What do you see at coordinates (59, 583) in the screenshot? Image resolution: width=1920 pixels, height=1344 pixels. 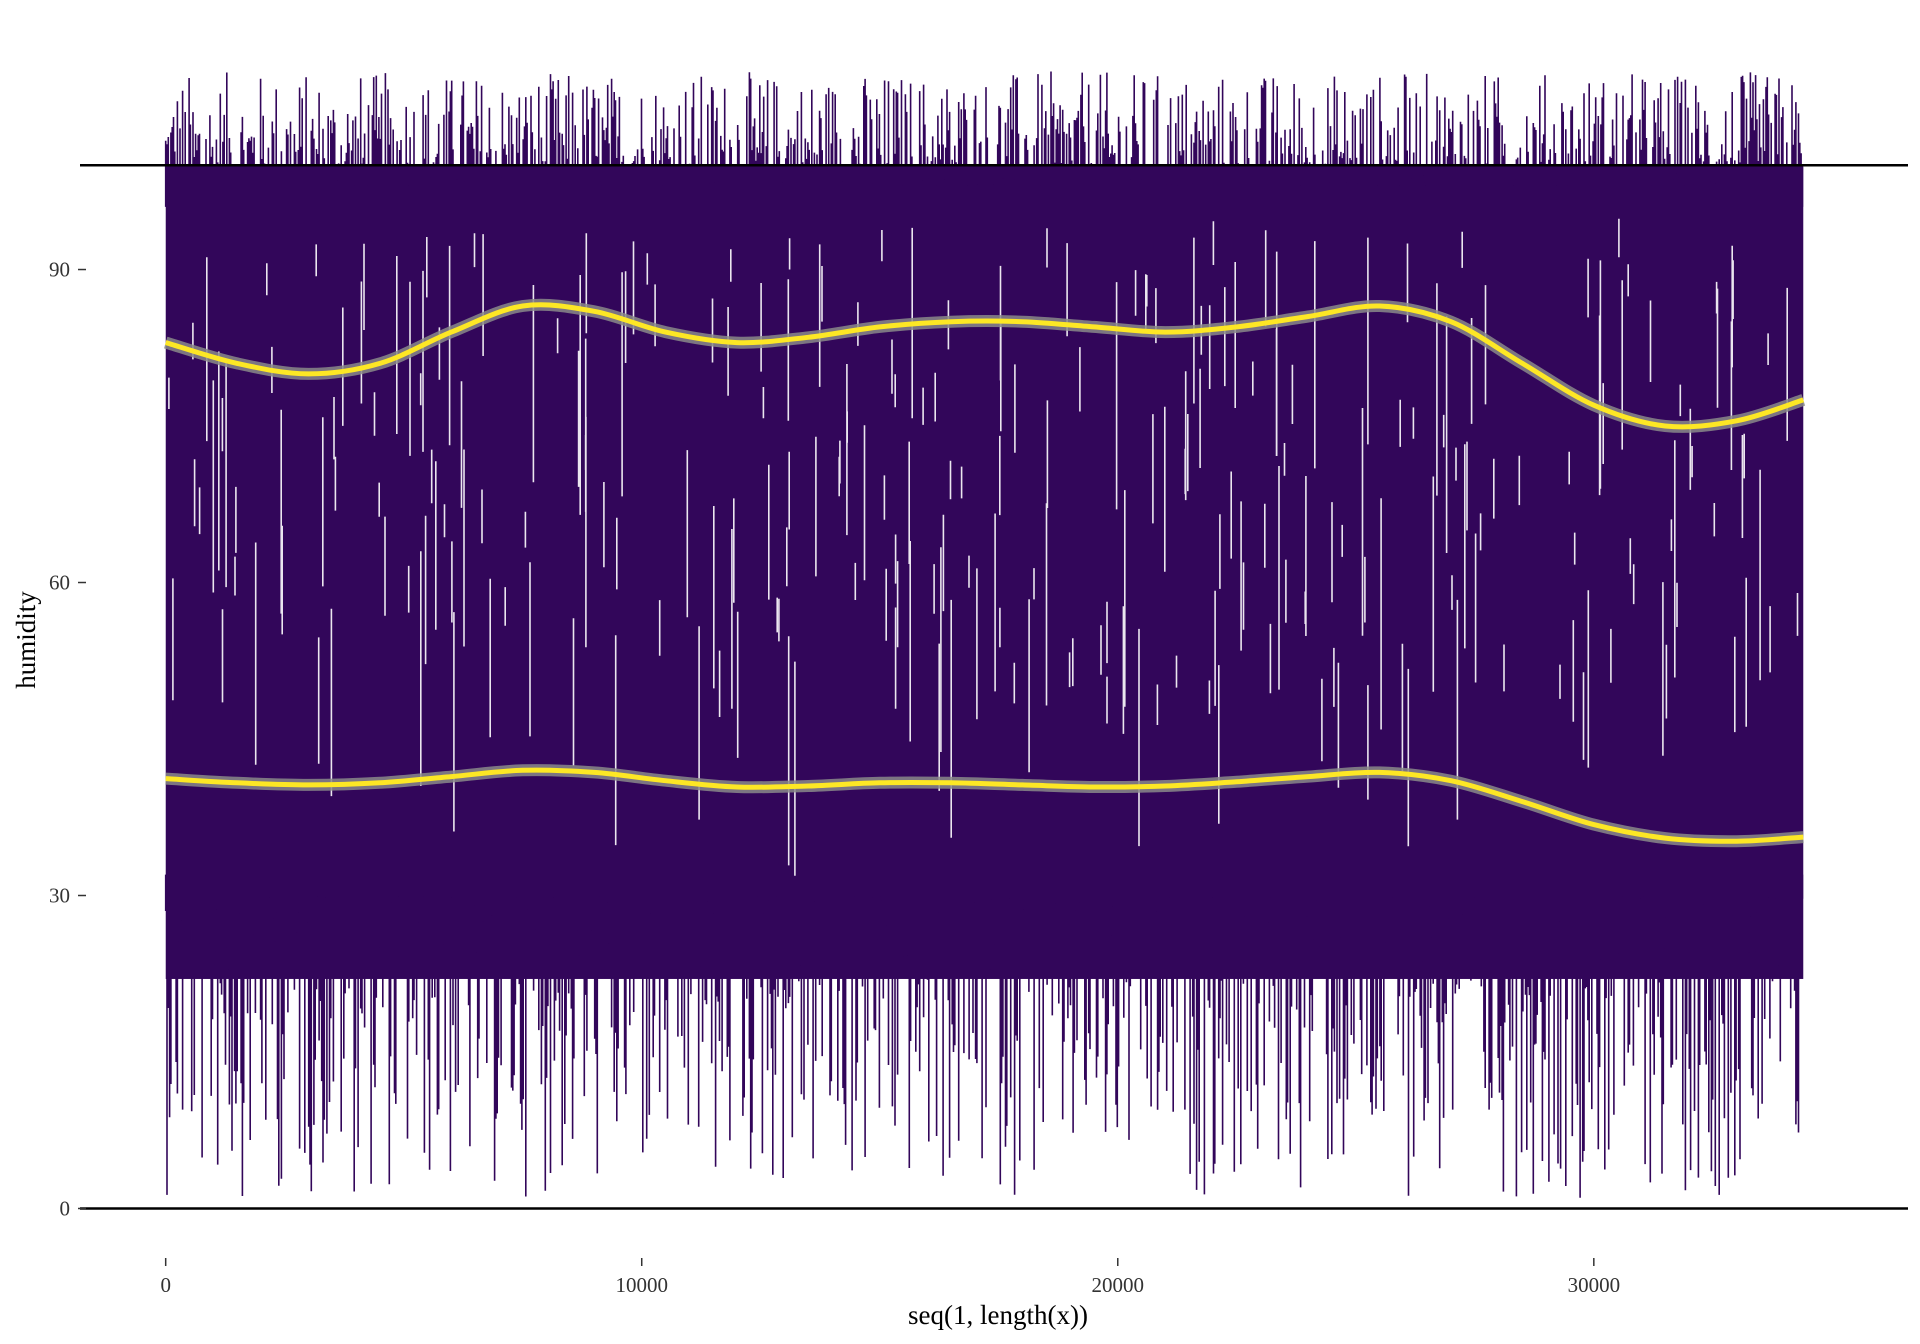 I see `y-tick-label-60: 60` at bounding box center [59, 583].